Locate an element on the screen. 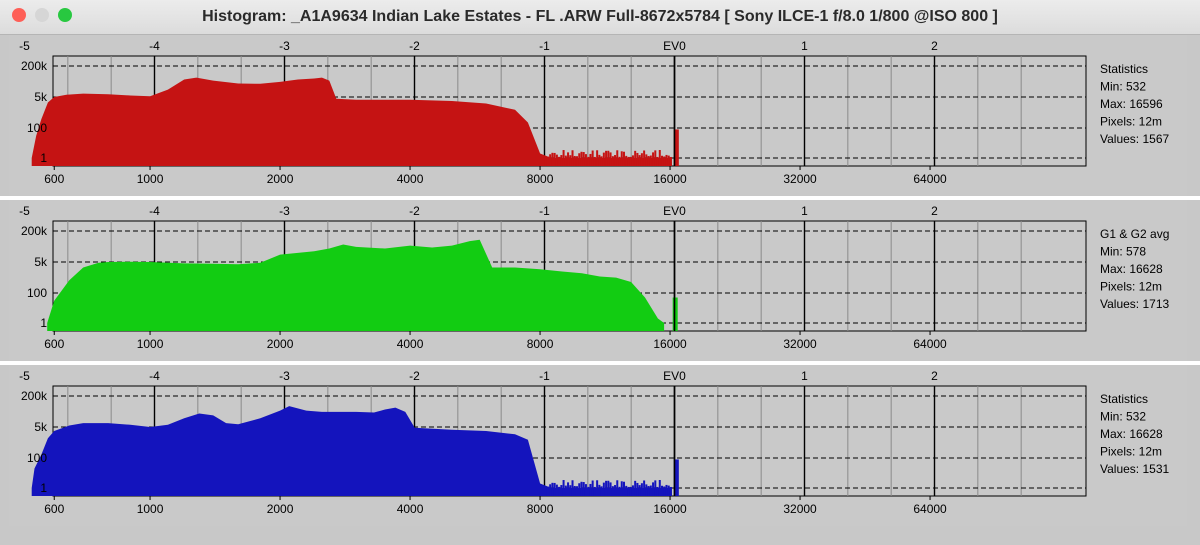 This screenshot has width=1200, height=545. value-tick-label: 1000 is located at coordinates (150, 344).